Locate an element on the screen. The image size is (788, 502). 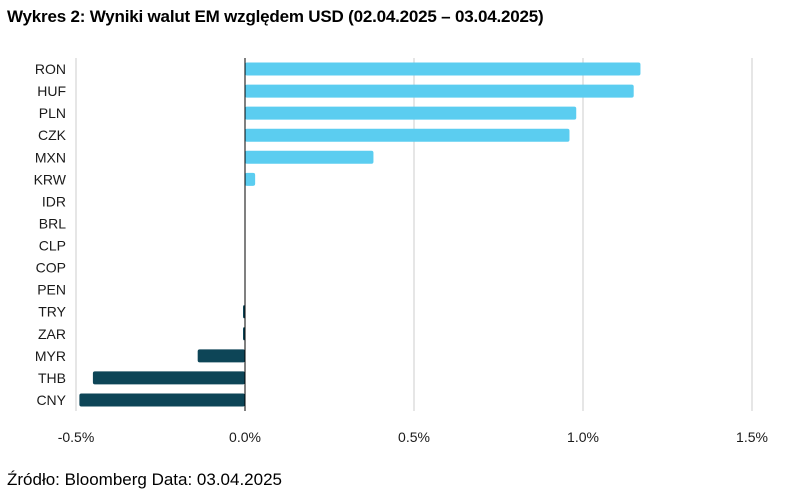
category-label: CZK is located at coordinates (52, 135).